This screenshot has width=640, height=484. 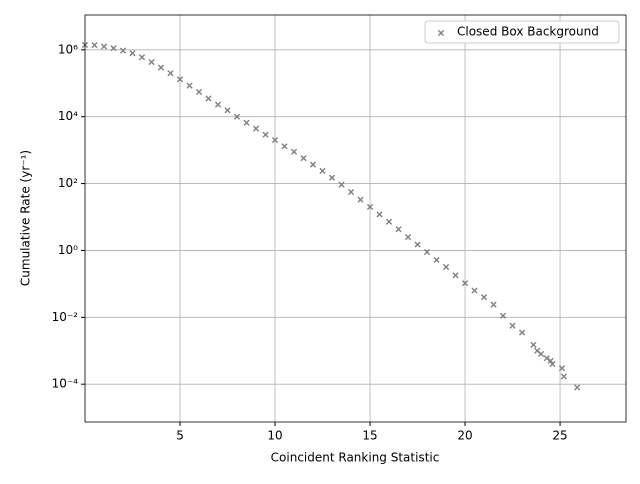 What do you see at coordinates (68, 49) in the screenshot?
I see `y-tick-label: 10⁶` at bounding box center [68, 49].